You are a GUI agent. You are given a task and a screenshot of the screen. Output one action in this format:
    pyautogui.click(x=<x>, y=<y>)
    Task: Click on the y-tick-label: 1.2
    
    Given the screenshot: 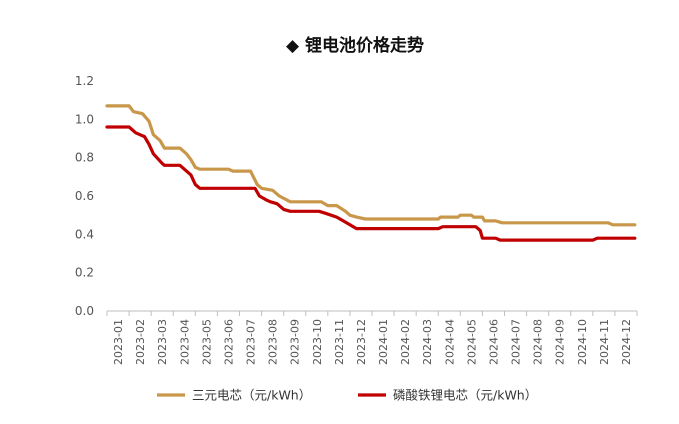 What is the action you would take?
    pyautogui.click(x=84, y=81)
    